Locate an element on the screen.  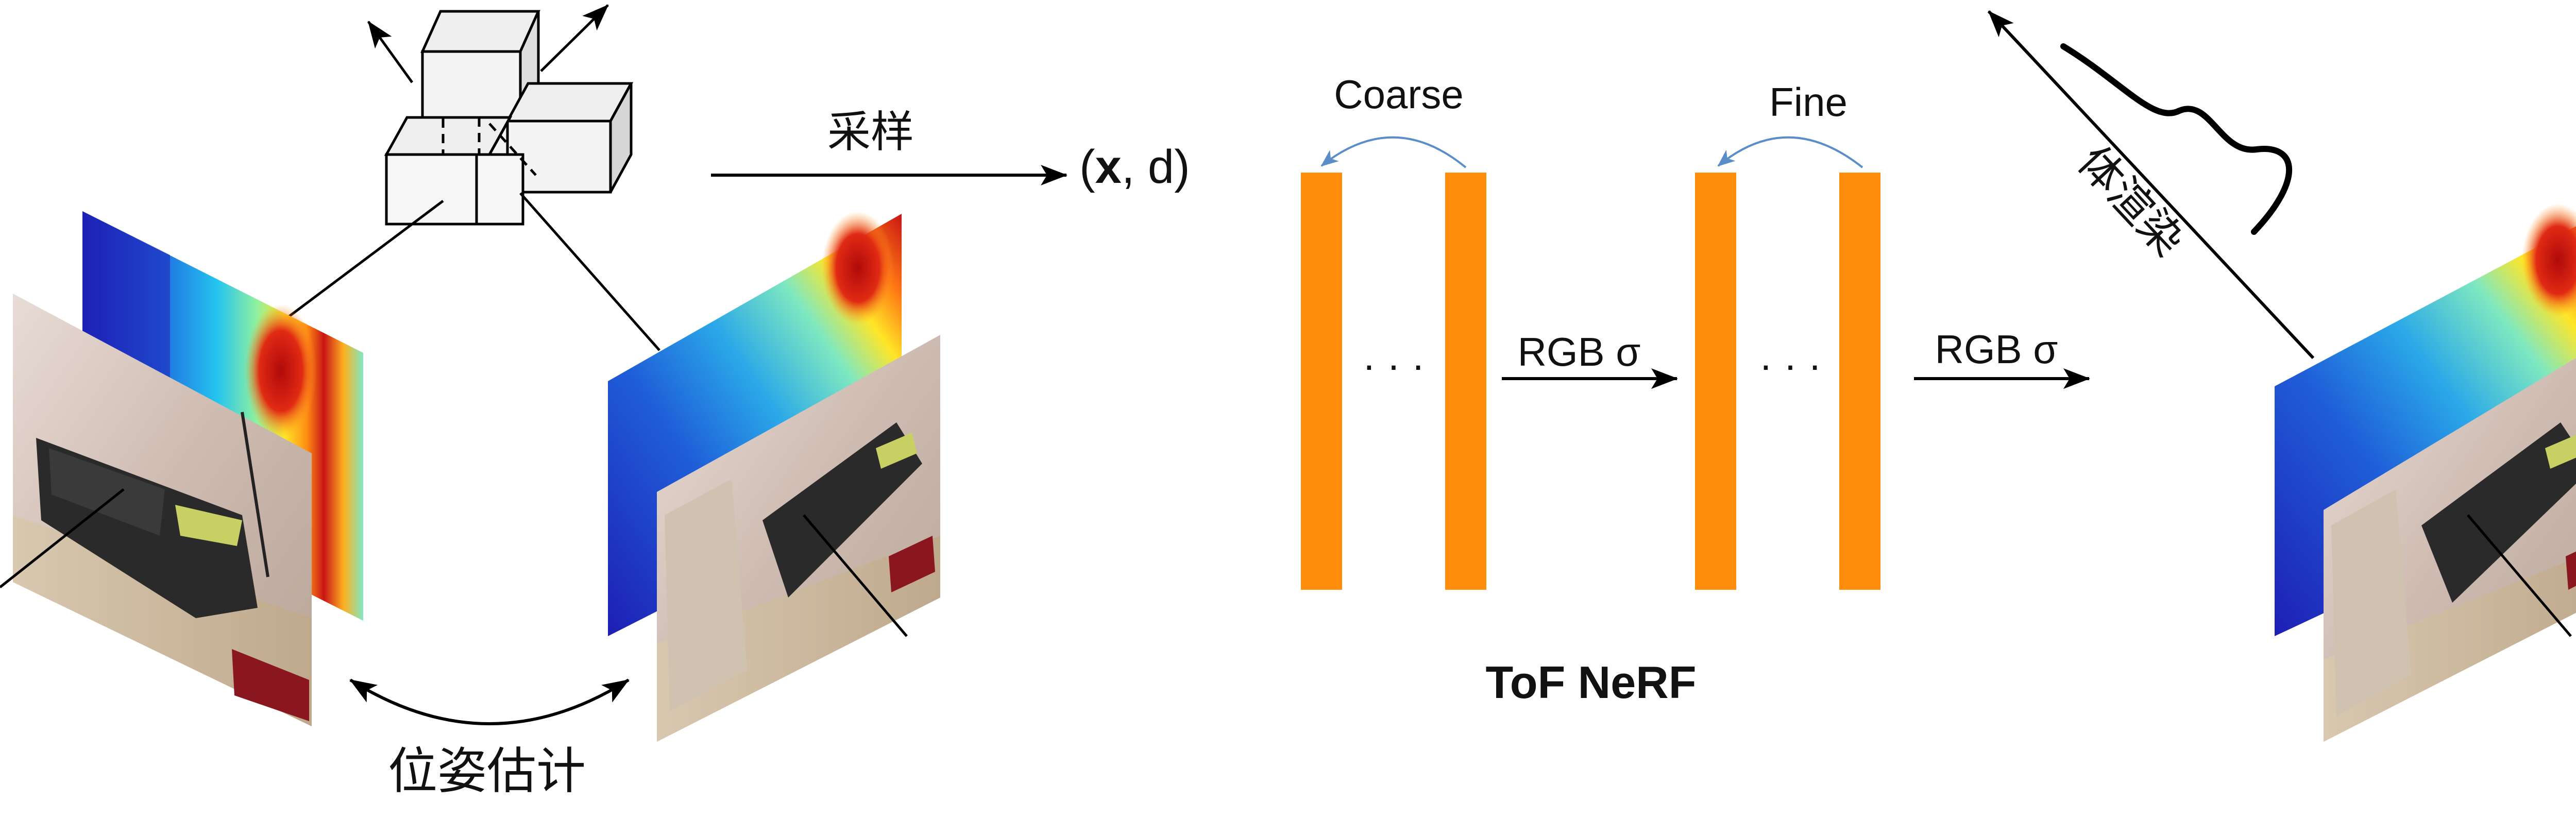
volume-render-arrow is located at coordinates (2151, 185).